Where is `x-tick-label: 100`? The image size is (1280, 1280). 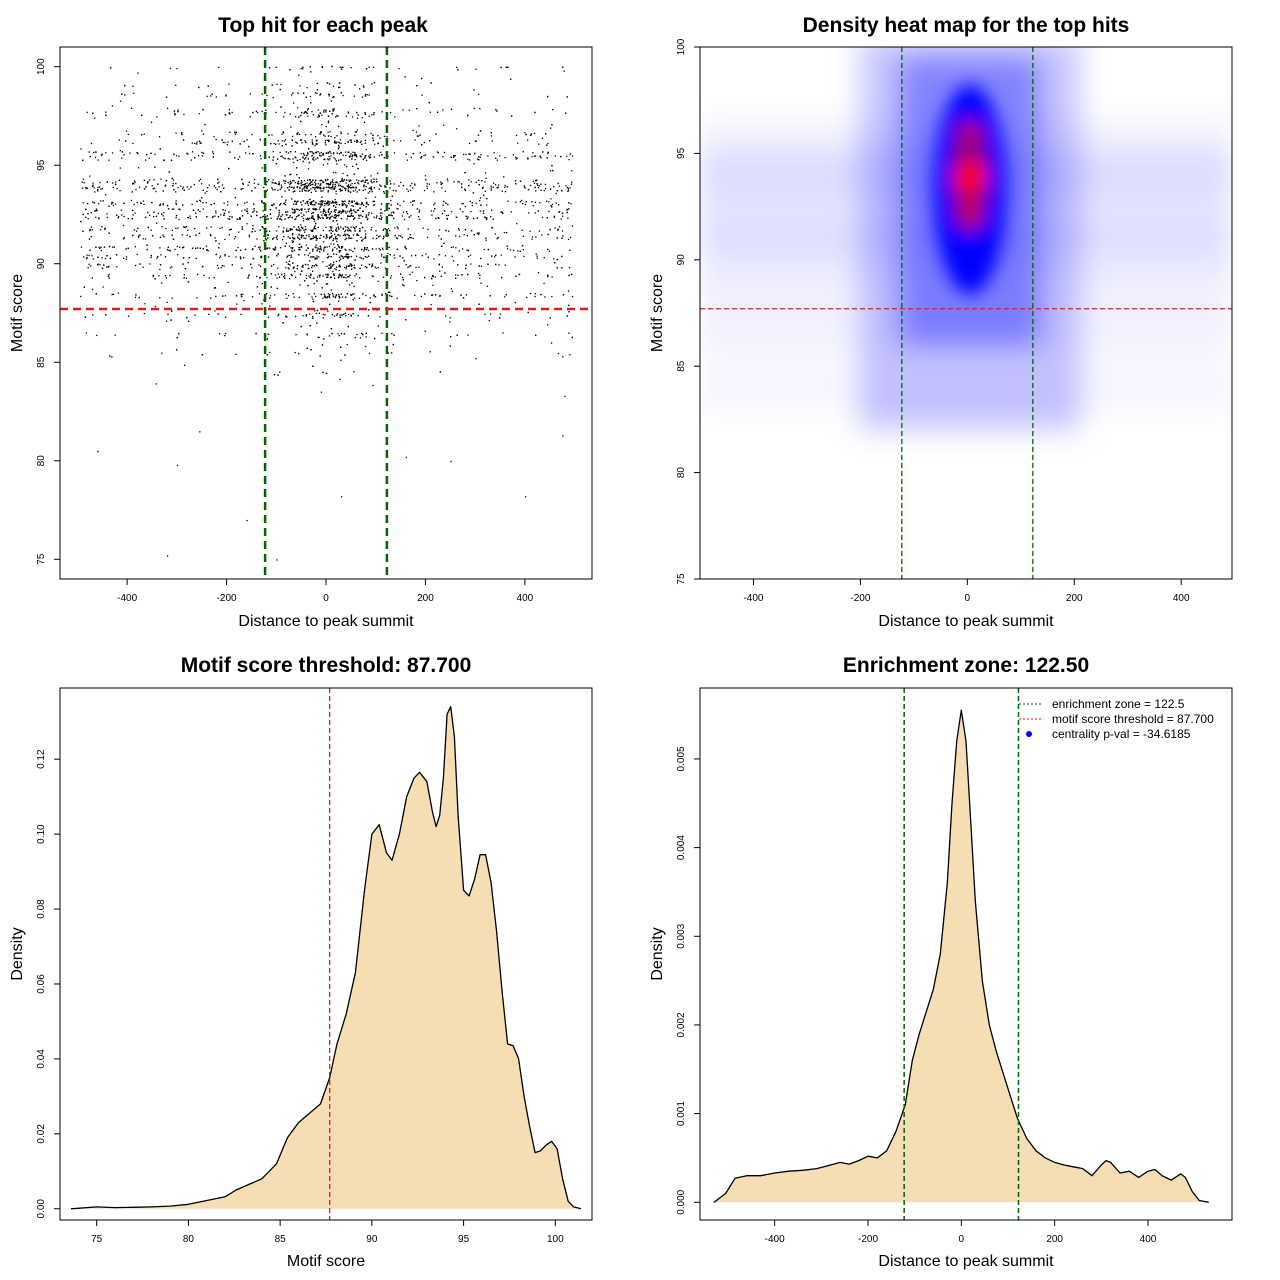
x-tick-label: 100 is located at coordinates (555, 1239).